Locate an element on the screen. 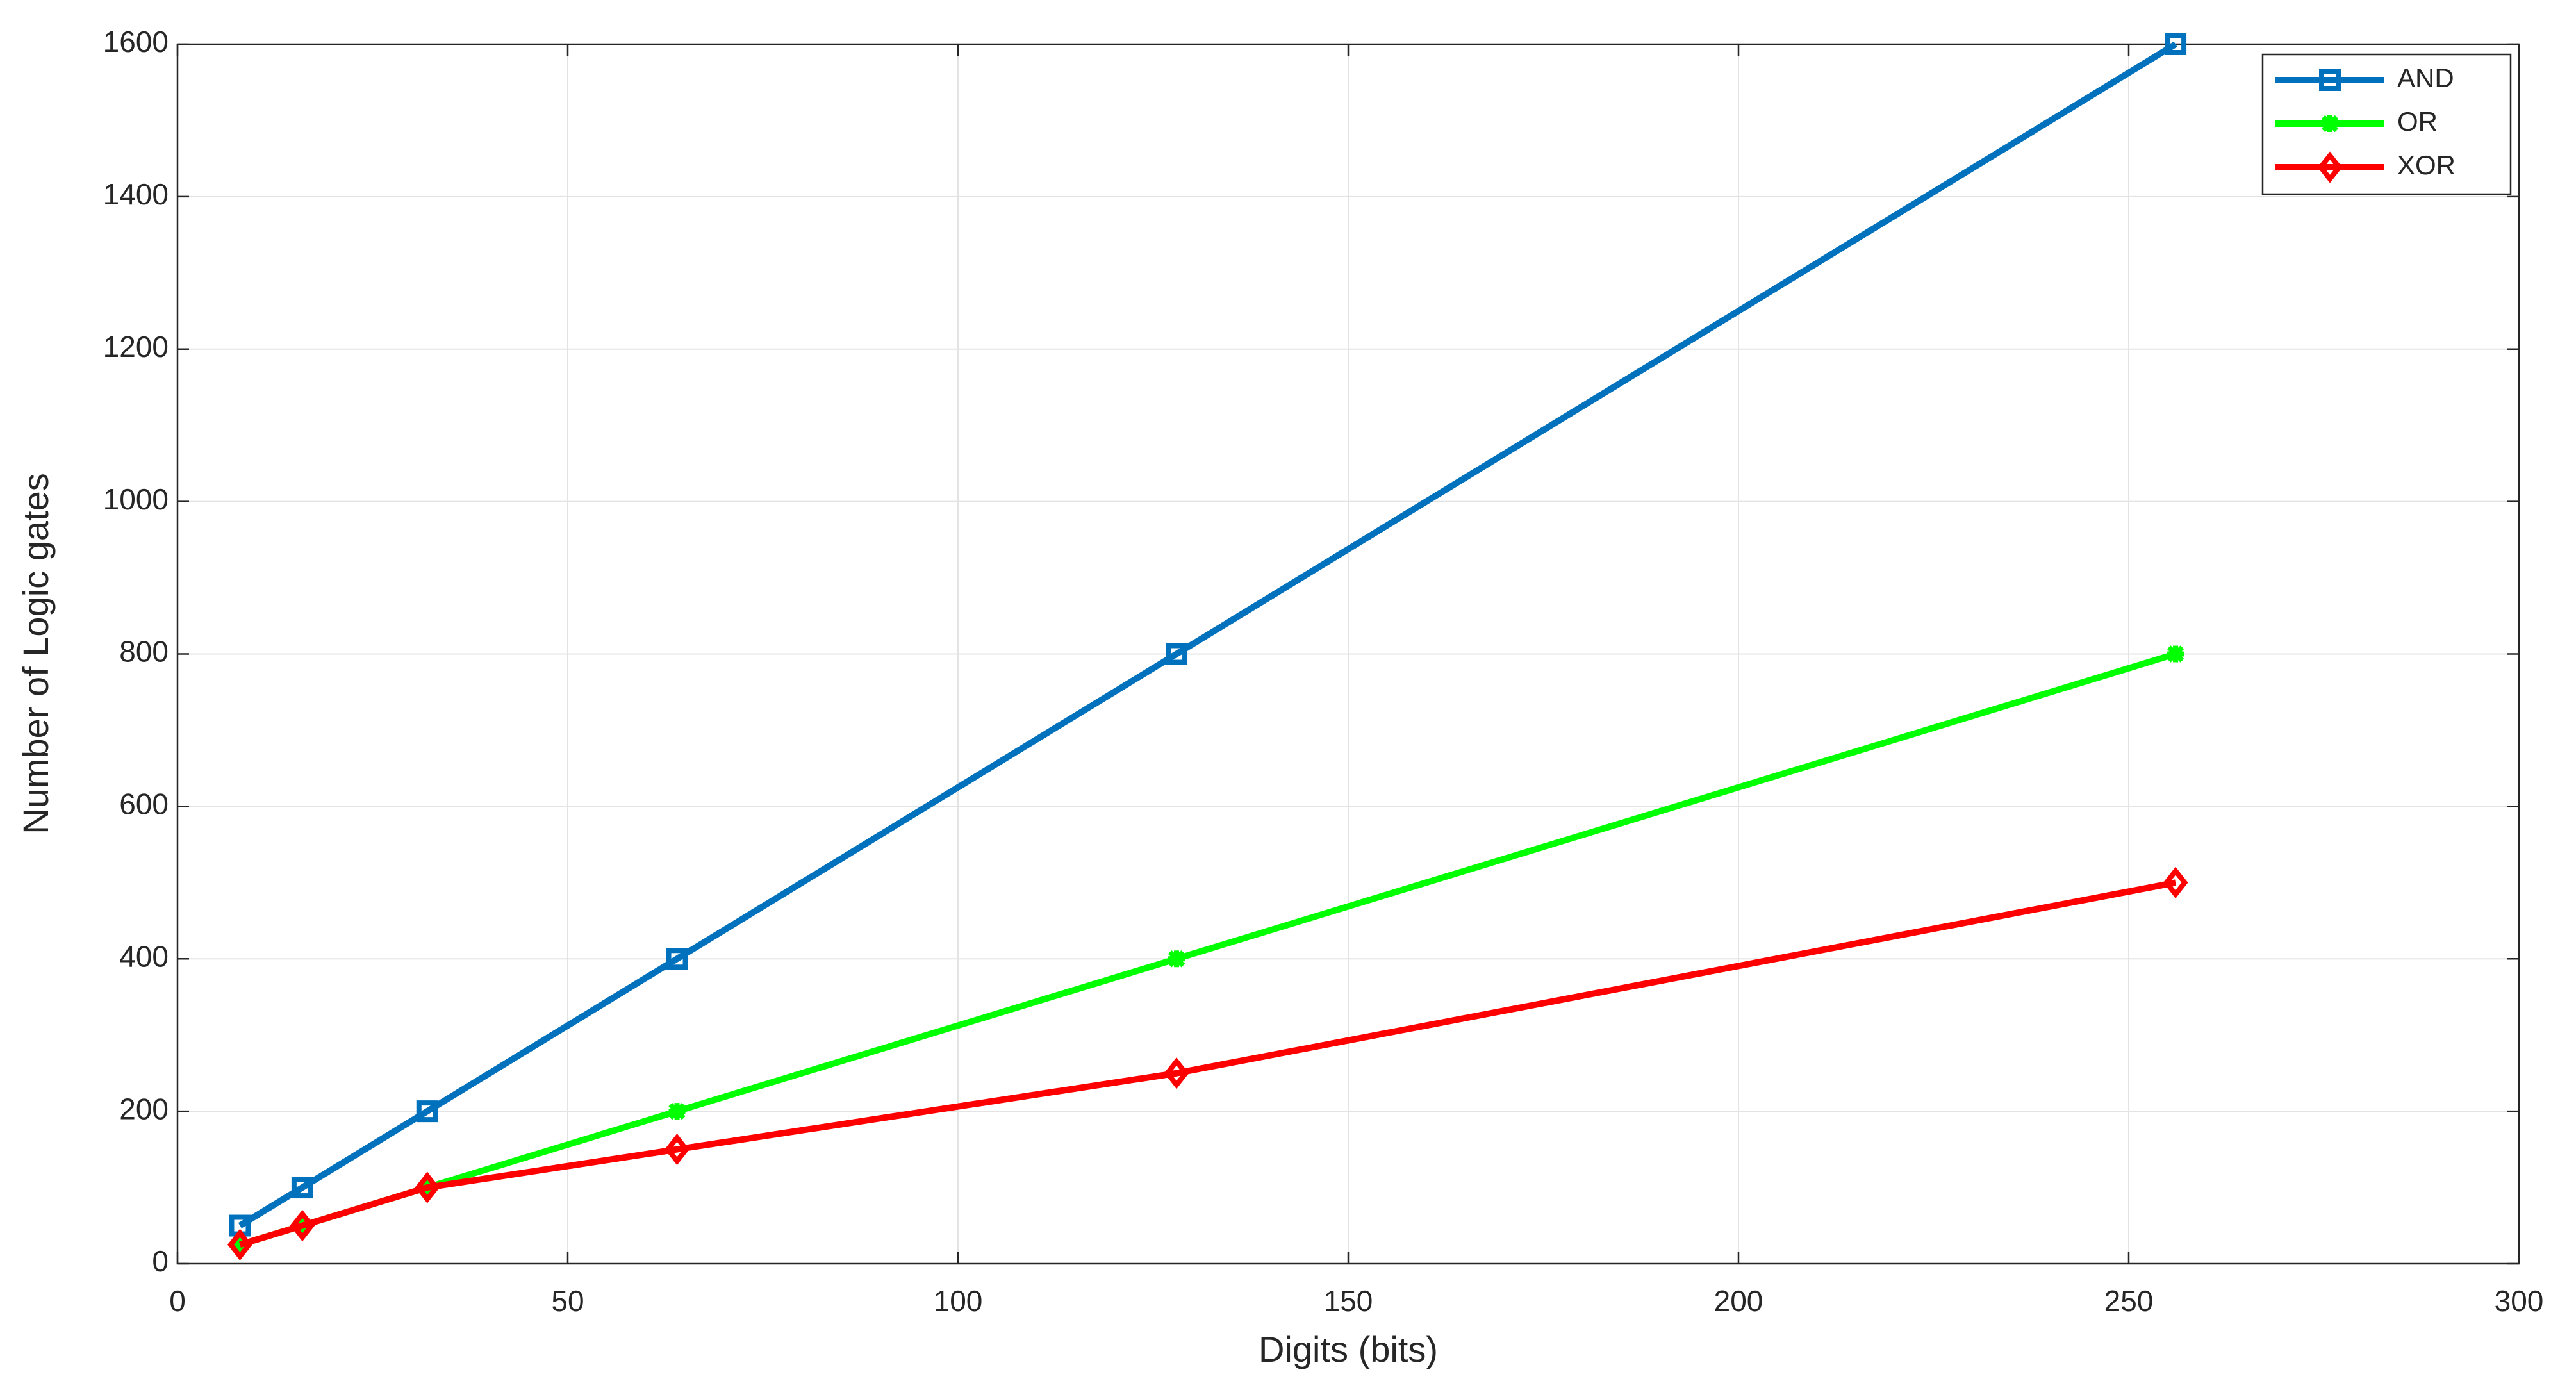 This screenshot has height=1397, width=2576. legend-label: XOR is located at coordinates (2426, 165).